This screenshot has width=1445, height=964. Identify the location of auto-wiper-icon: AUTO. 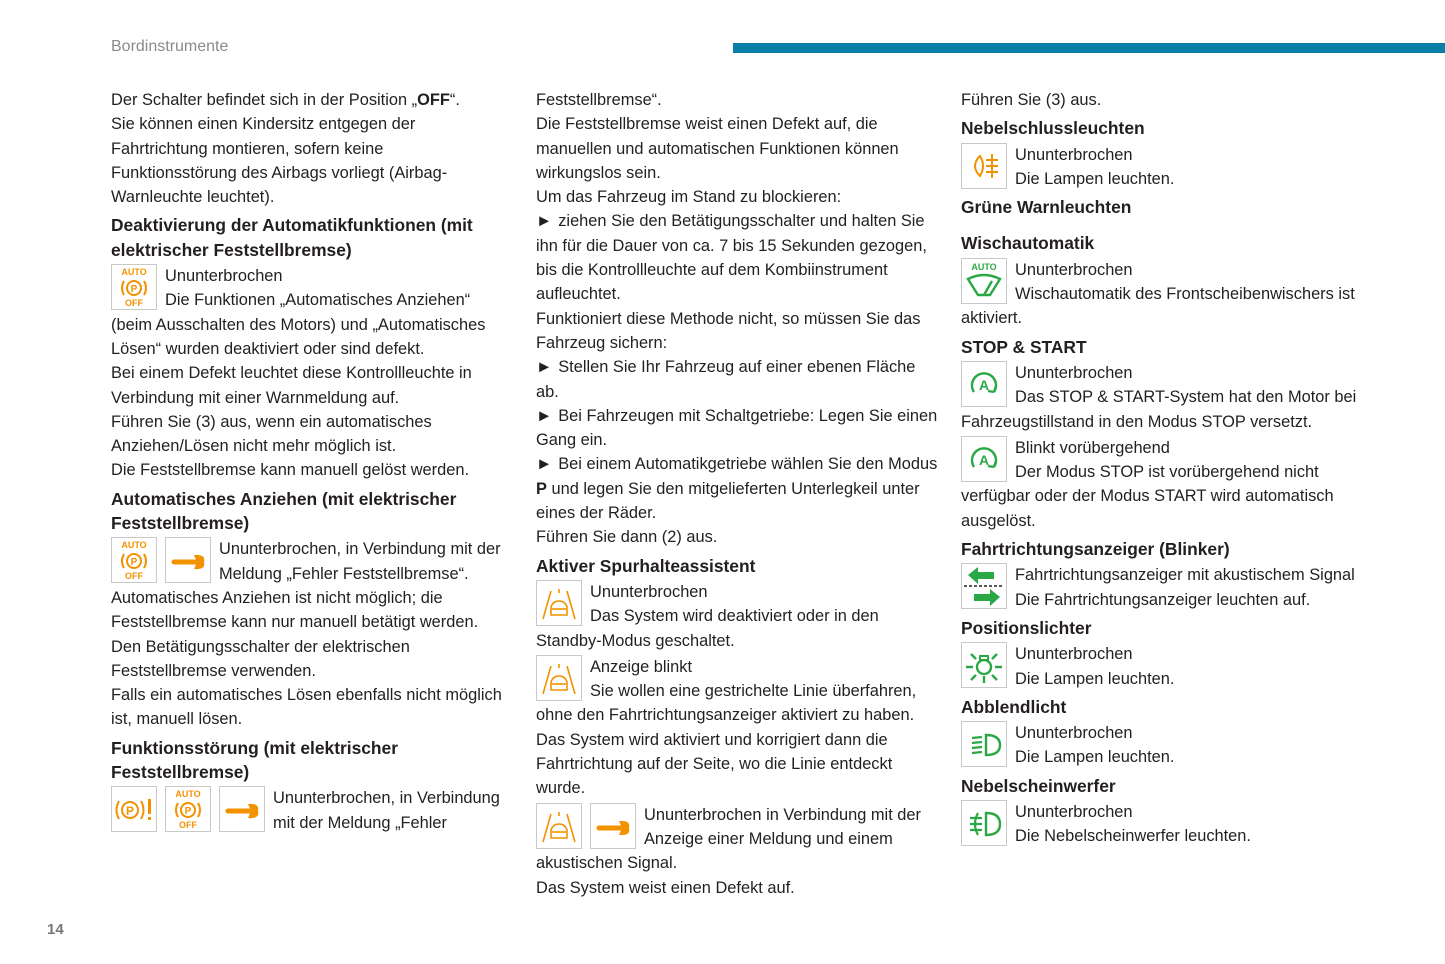
(984, 280).